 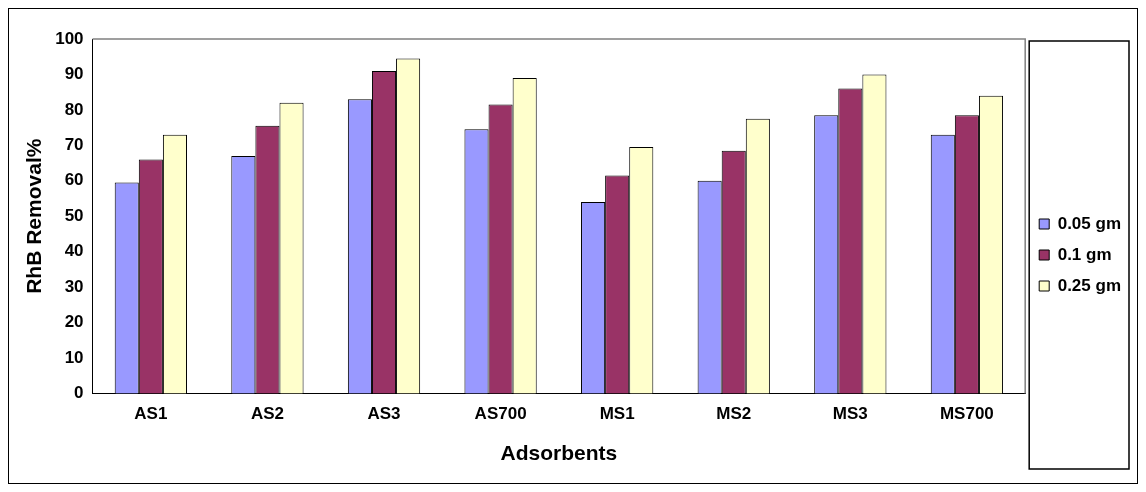 I want to click on y-tick-label: 90, so click(x=74, y=74).